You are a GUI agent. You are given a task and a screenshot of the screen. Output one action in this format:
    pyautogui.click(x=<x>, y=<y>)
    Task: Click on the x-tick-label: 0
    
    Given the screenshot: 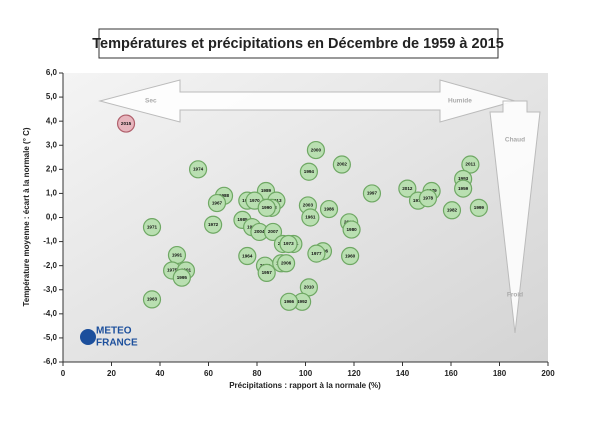 What is the action you would take?
    pyautogui.click(x=63, y=373)
    